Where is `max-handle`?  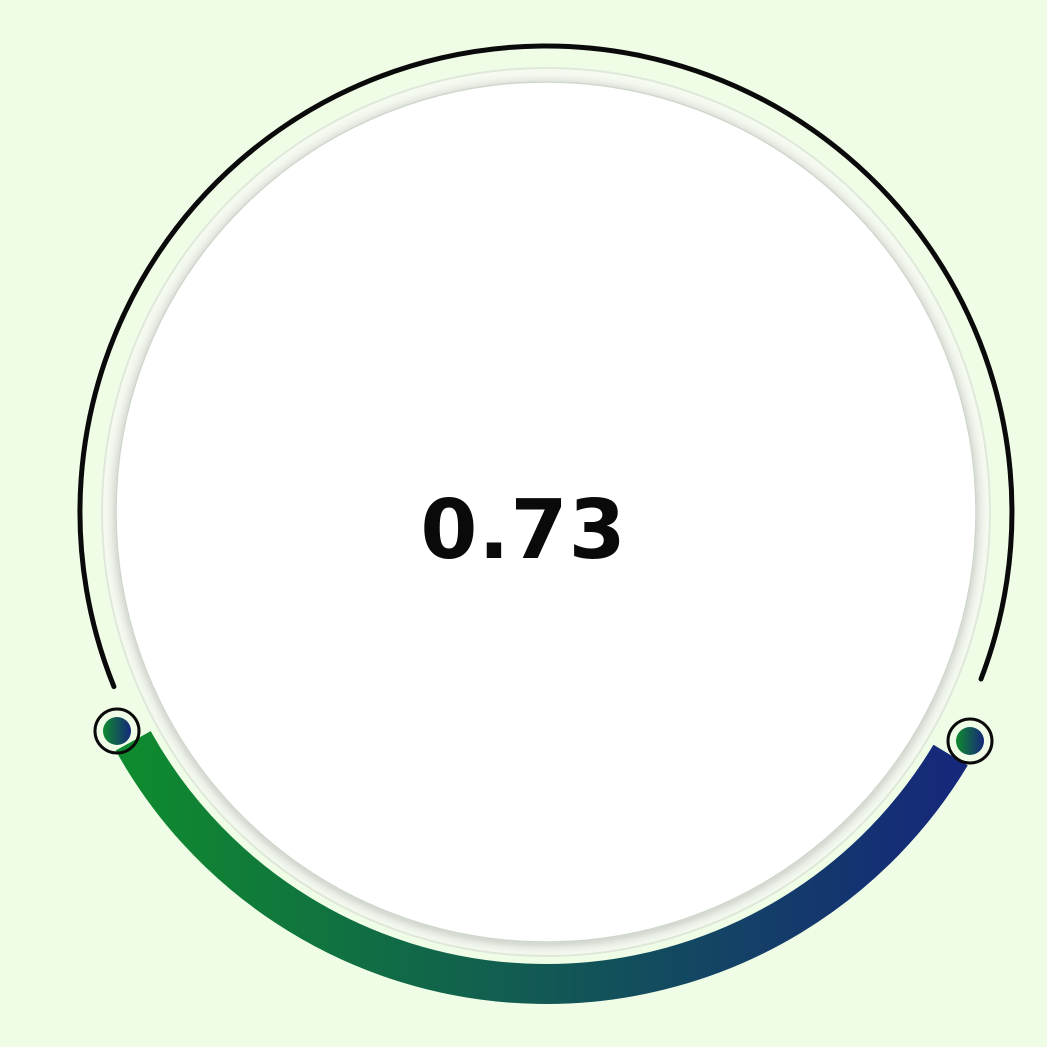
max-handle is located at coordinates (970, 741).